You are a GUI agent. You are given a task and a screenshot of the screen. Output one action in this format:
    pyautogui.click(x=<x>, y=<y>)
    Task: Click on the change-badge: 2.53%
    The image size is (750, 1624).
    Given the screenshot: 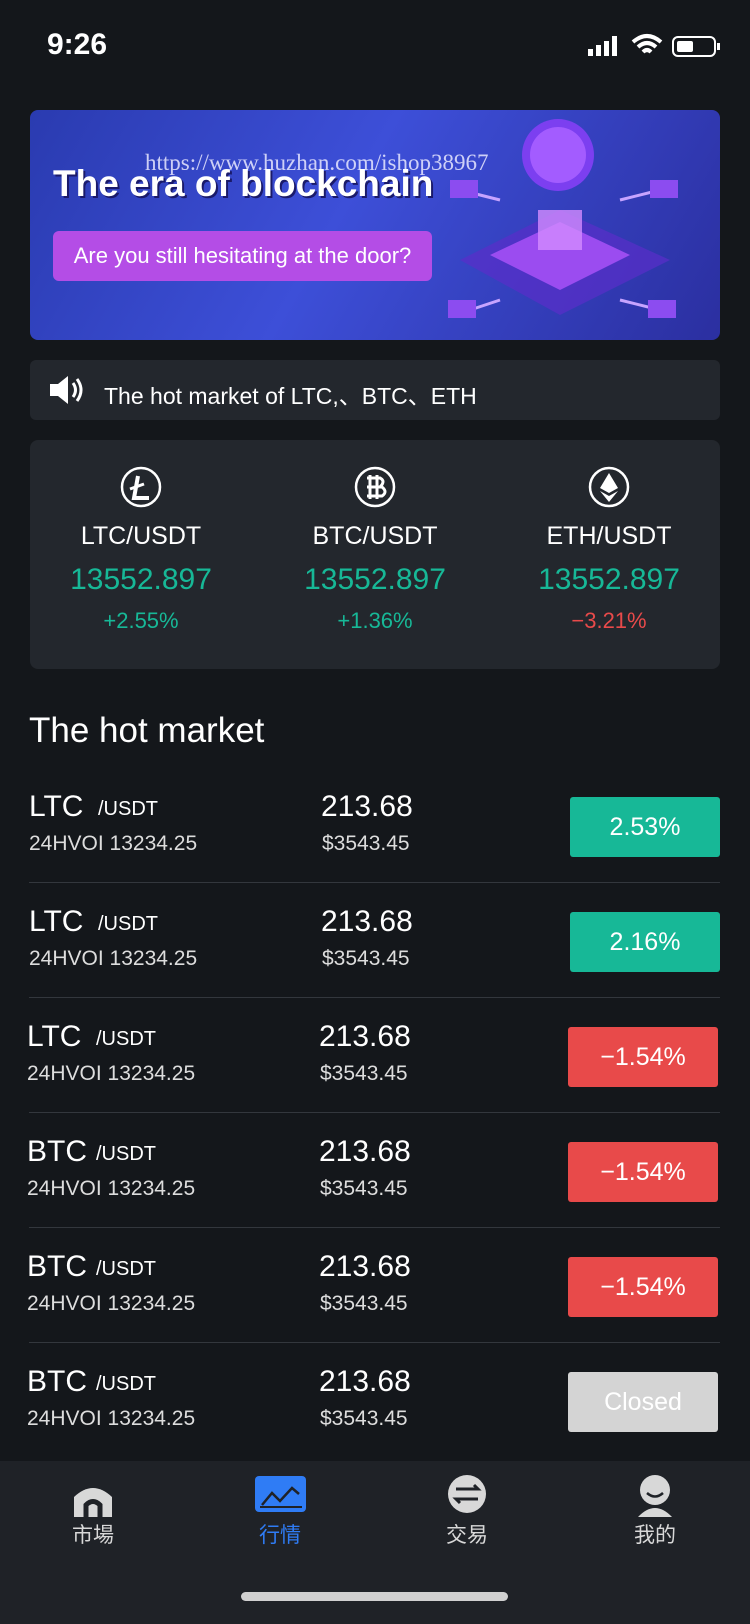 What is the action you would take?
    pyautogui.click(x=645, y=827)
    